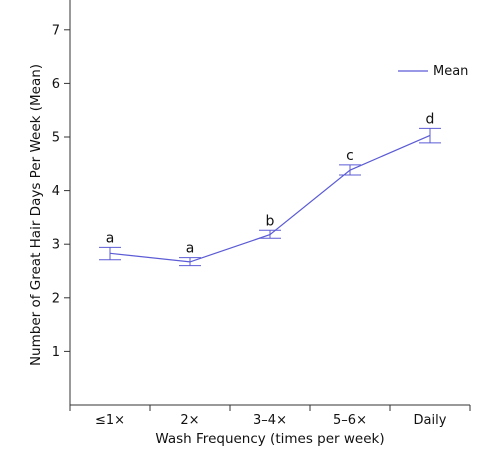  What do you see at coordinates (56, 30) in the screenshot?
I see `y-tick-label: 7` at bounding box center [56, 30].